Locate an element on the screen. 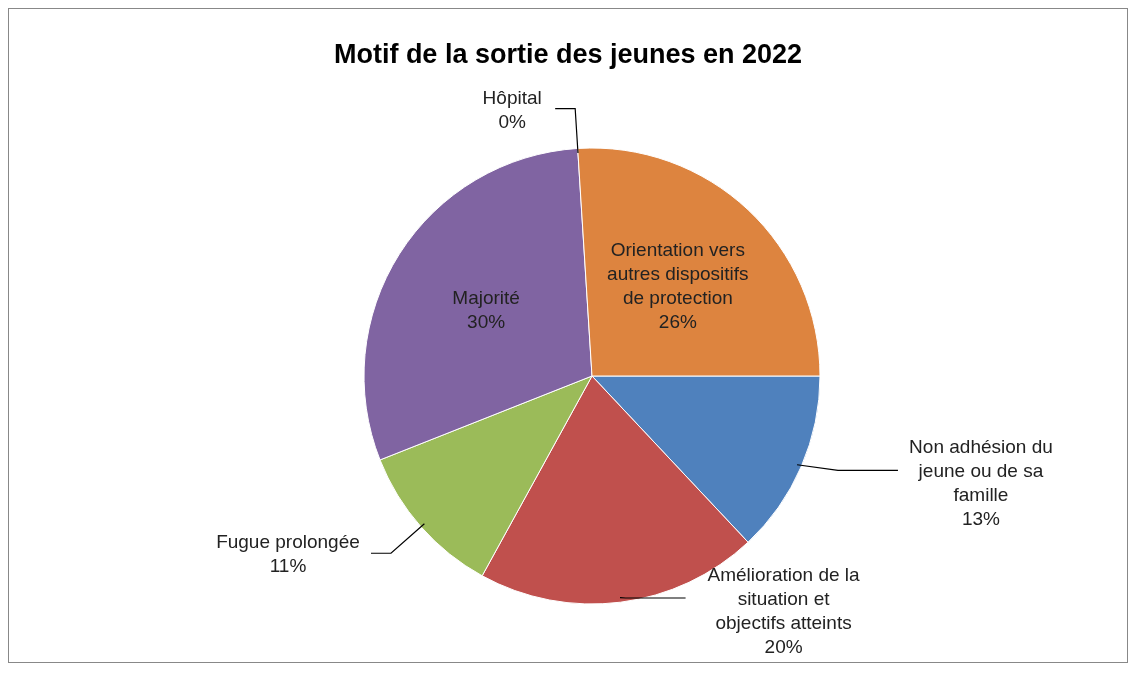 This screenshot has height=673, width=1139. data-label: 13% is located at coordinates (981, 518).